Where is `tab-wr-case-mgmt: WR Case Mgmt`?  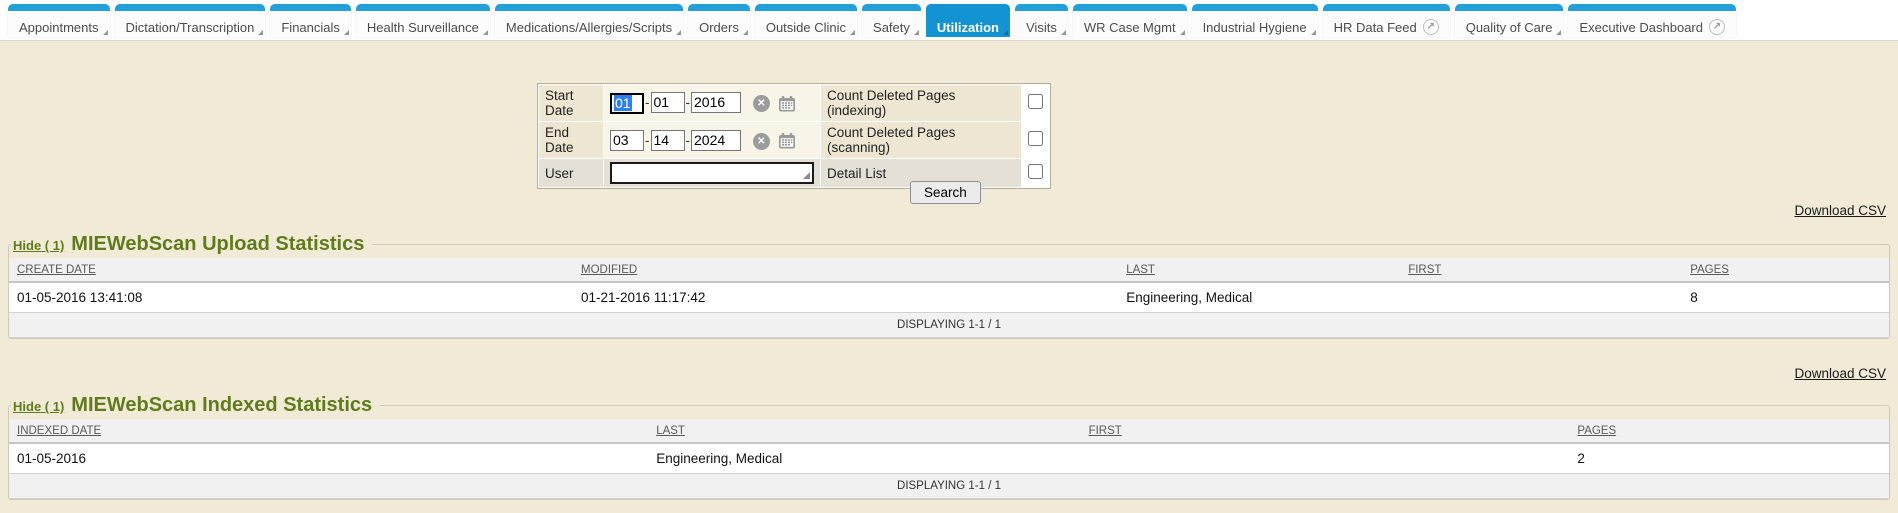 tab-wr-case-mgmt: WR Case Mgmt is located at coordinates (1129, 20).